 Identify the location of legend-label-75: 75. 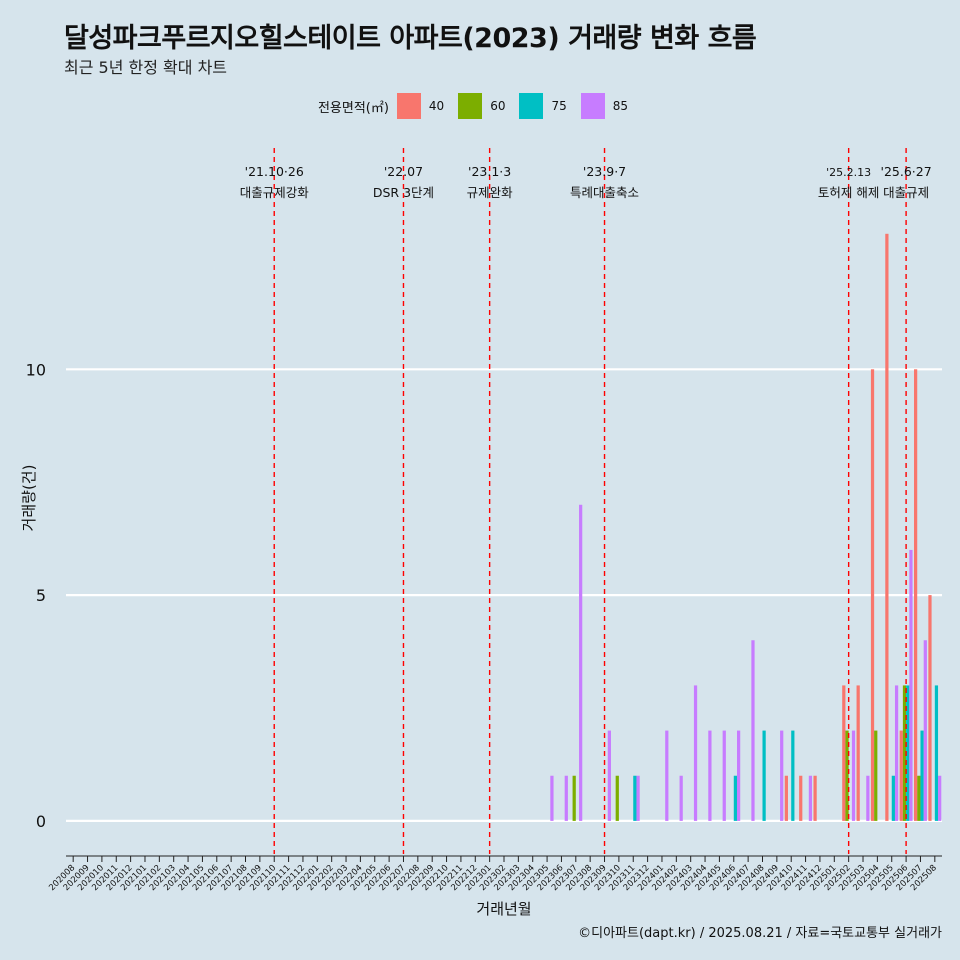
(559, 106).